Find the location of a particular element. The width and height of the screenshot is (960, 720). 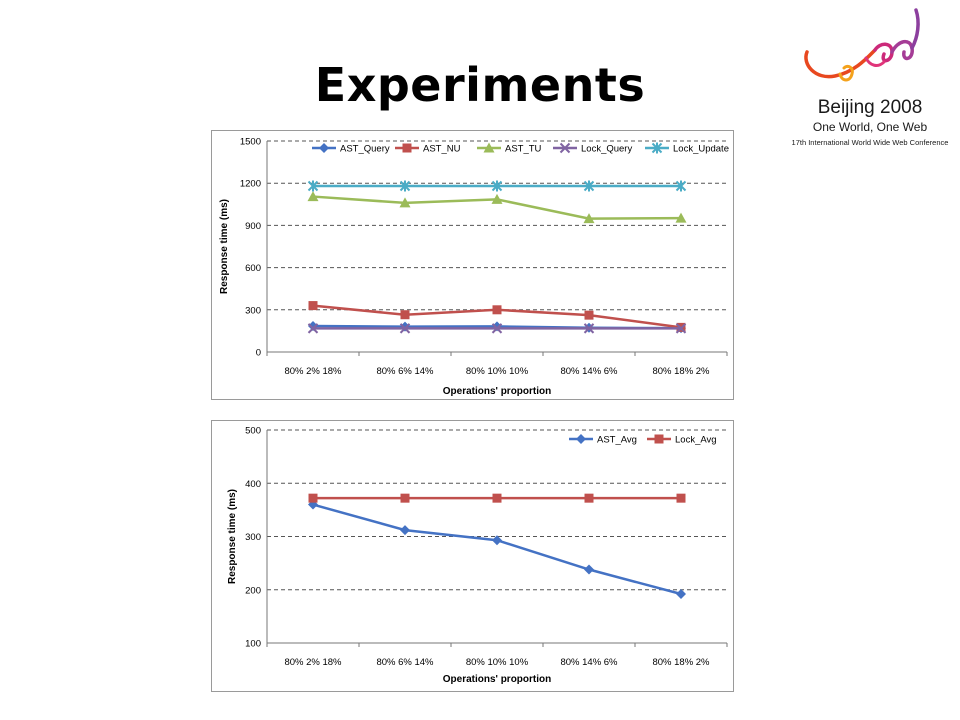

legend-label: Lock_Query is located at coordinates (606, 149).